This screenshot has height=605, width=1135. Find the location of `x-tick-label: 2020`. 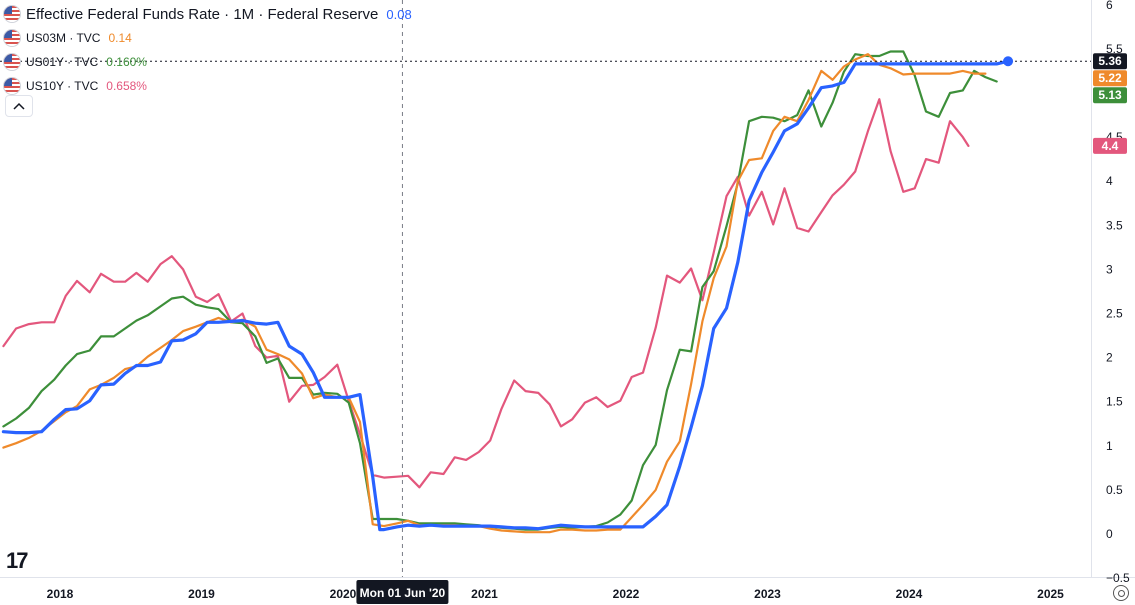

x-tick-label: 2020 is located at coordinates (343, 594).